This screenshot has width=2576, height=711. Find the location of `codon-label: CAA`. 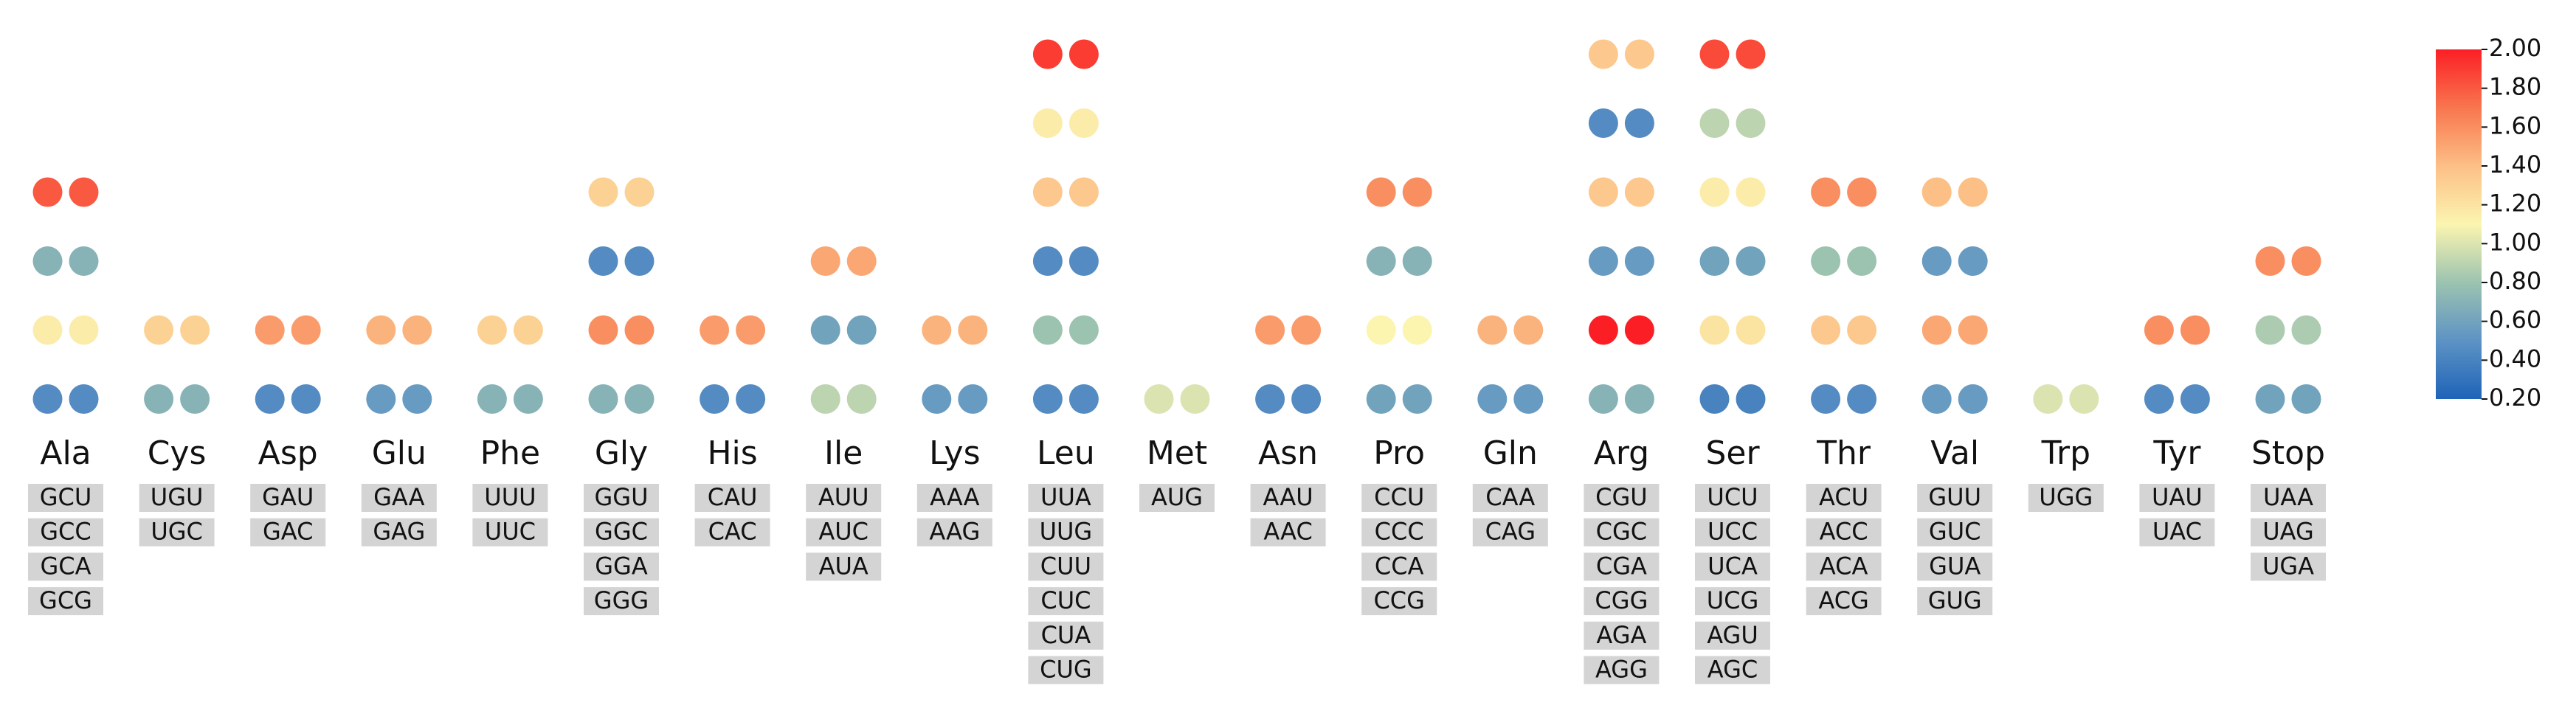

codon-label: CAA is located at coordinates (1510, 497).